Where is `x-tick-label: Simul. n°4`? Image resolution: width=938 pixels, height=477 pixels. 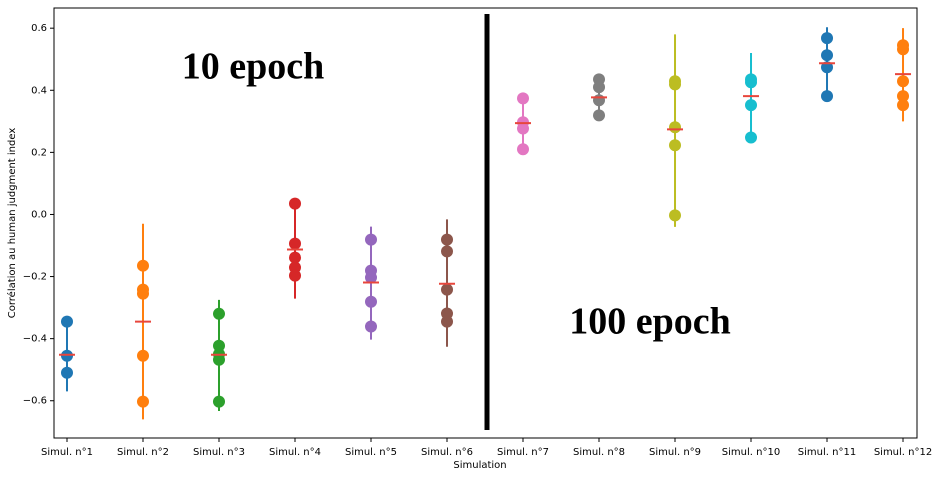 x-tick-label: Simul. n°4 is located at coordinates (295, 452).